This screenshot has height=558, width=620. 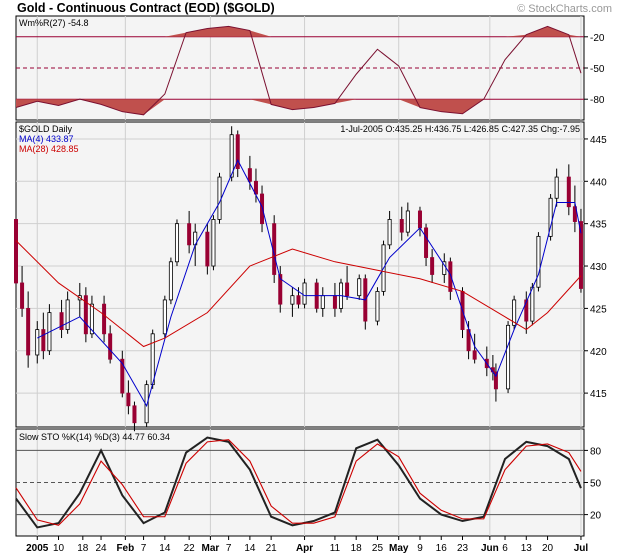 I want to click on wr-y-tick-label: -80, so click(x=597, y=100).